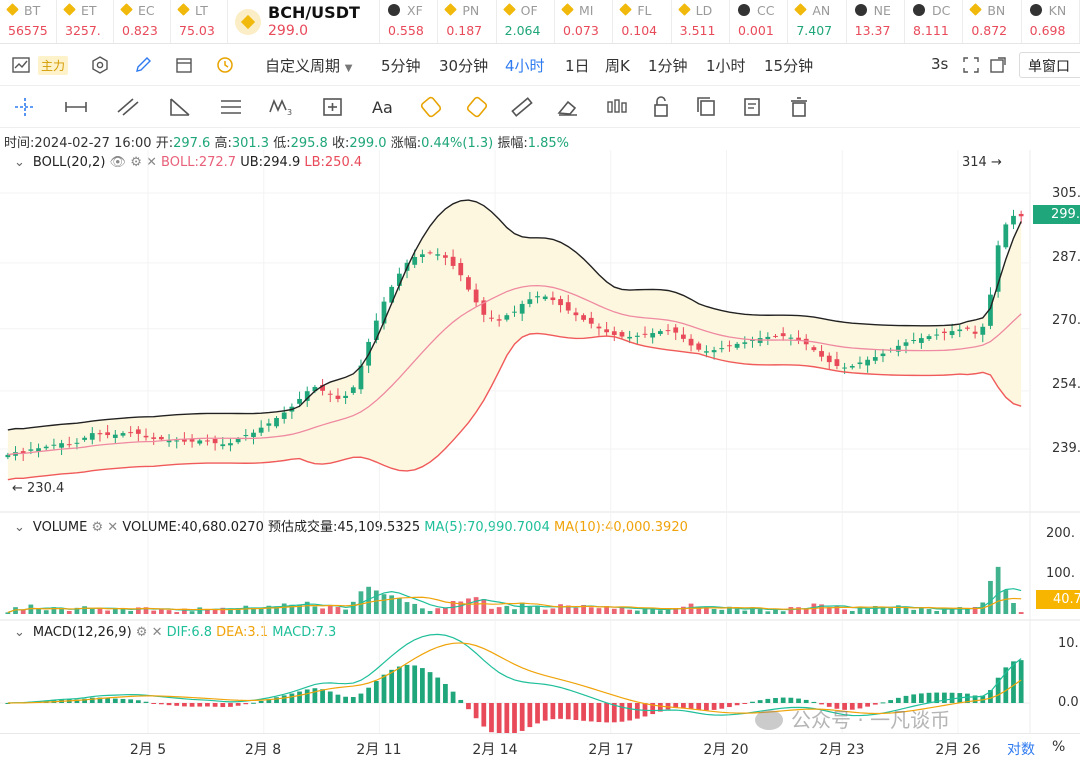 The width and height of the screenshot is (1080, 761). Describe the element at coordinates (1049, 65) in the screenshot. I see `window-mode-dropdown: 单窗口` at that location.